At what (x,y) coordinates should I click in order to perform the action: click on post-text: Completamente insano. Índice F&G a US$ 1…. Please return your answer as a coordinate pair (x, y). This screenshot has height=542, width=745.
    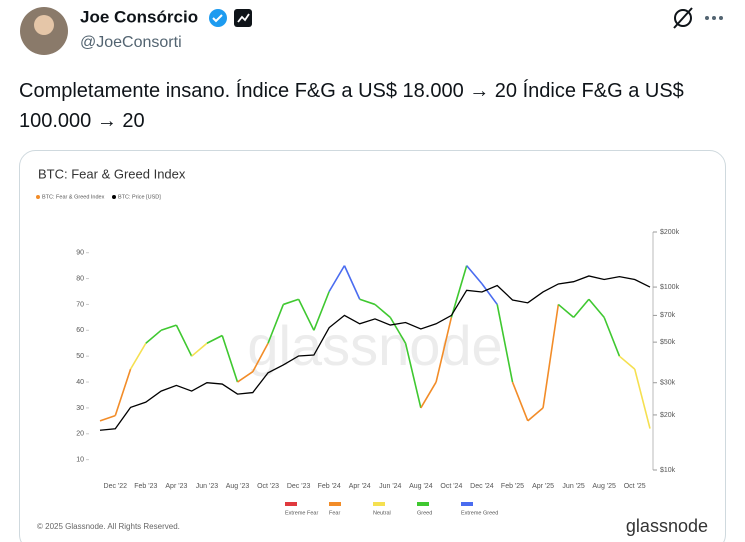
    Looking at the image, I should click on (351, 106).